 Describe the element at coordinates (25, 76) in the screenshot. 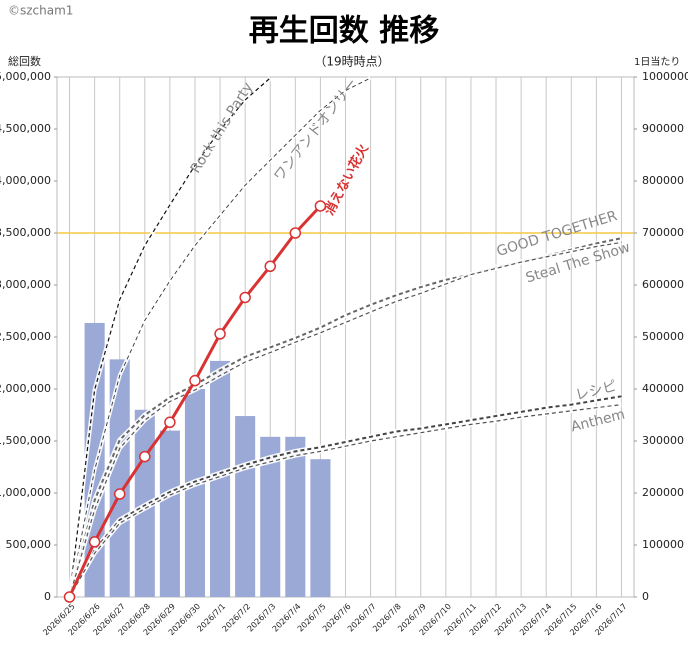

I see `y-tick-label: 5,000,000` at that location.